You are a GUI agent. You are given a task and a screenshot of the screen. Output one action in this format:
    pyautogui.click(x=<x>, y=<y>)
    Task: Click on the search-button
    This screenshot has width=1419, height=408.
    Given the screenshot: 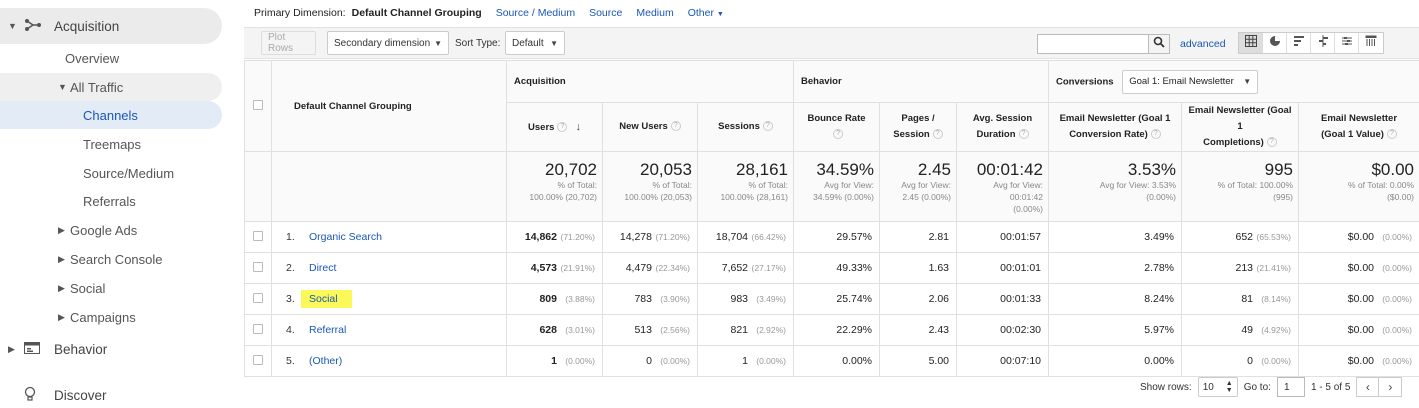 What is the action you would take?
    pyautogui.click(x=1159, y=44)
    